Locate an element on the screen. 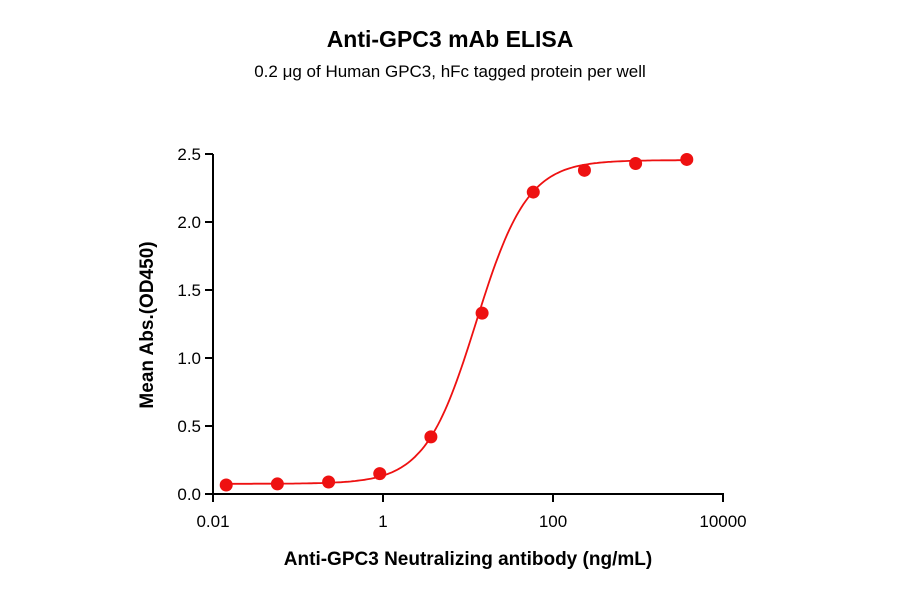 The height and width of the screenshot is (594, 900). y-tick-label: 2.5 is located at coordinates (189, 154).